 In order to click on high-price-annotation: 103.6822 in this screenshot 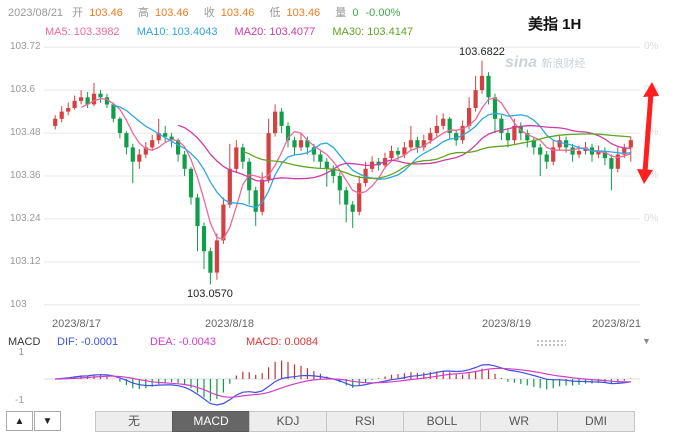, I will do `click(482, 52)`.